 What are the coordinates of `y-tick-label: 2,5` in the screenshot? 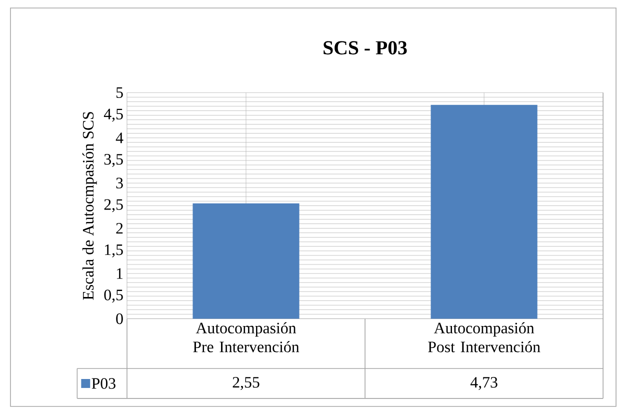 It's located at (113, 205).